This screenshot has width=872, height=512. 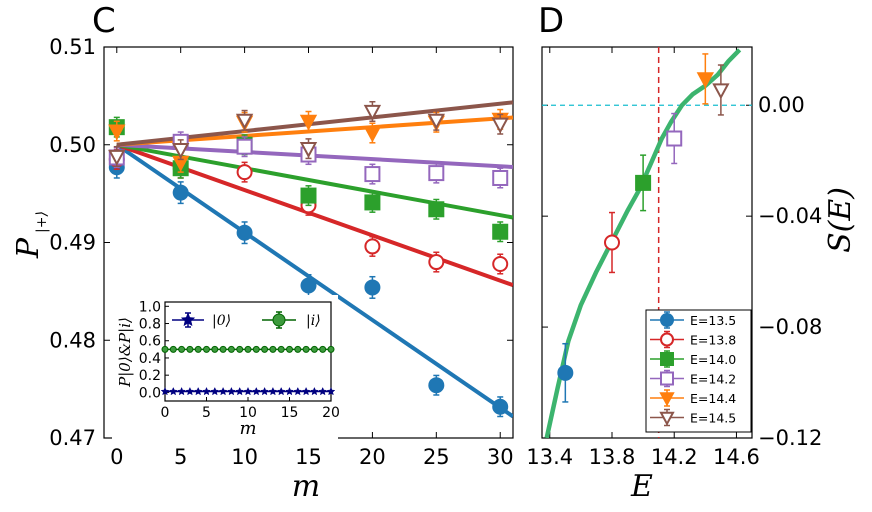 What do you see at coordinates (306, 486) in the screenshot?
I see `c-x-axis-label: m` at bounding box center [306, 486].